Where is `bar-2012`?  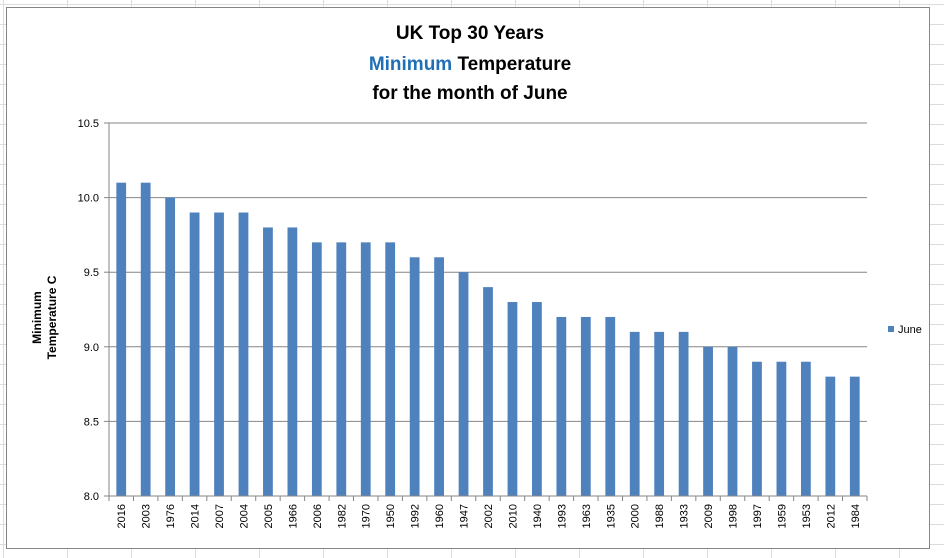
bar-2012 is located at coordinates (830, 436).